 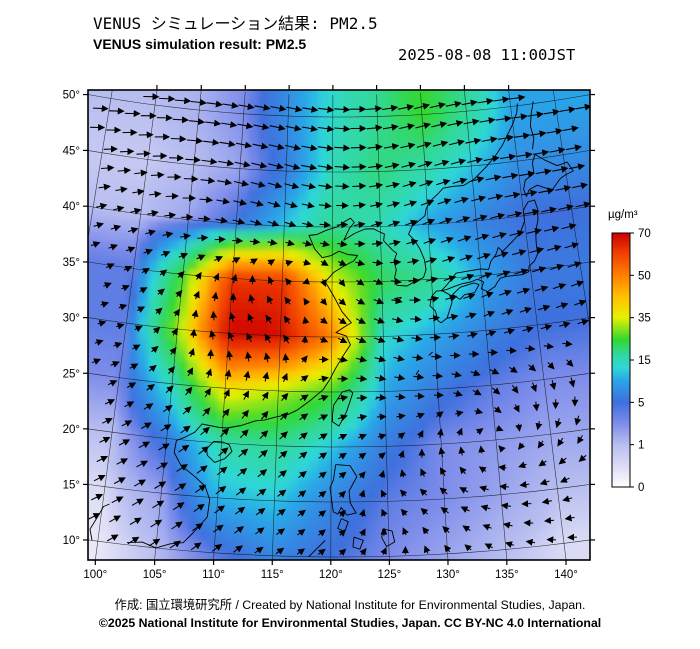 What do you see at coordinates (641, 488) in the screenshot?
I see `colorbar-tick-label: 0` at bounding box center [641, 488].